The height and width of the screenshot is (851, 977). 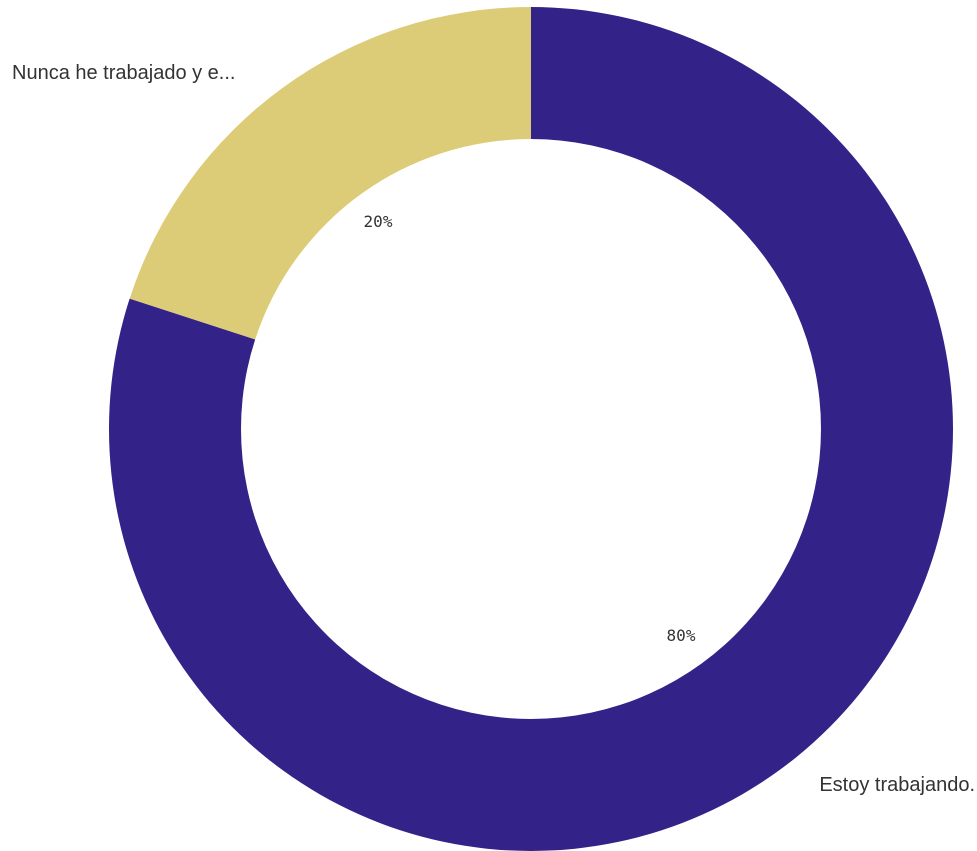 What do you see at coordinates (378, 221) in the screenshot?
I see `slice-percent-label: 20%` at bounding box center [378, 221].